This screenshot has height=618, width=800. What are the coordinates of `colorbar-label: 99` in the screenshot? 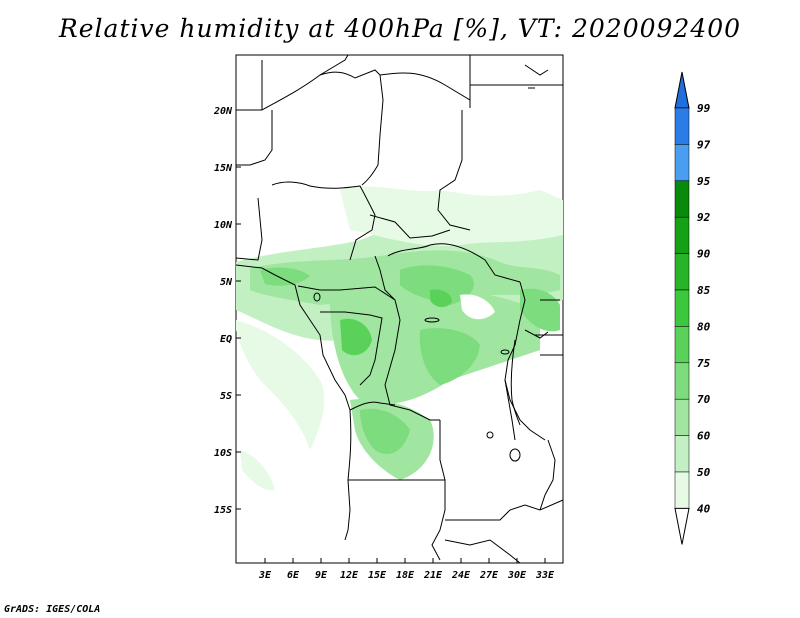 It's located at (704, 108).